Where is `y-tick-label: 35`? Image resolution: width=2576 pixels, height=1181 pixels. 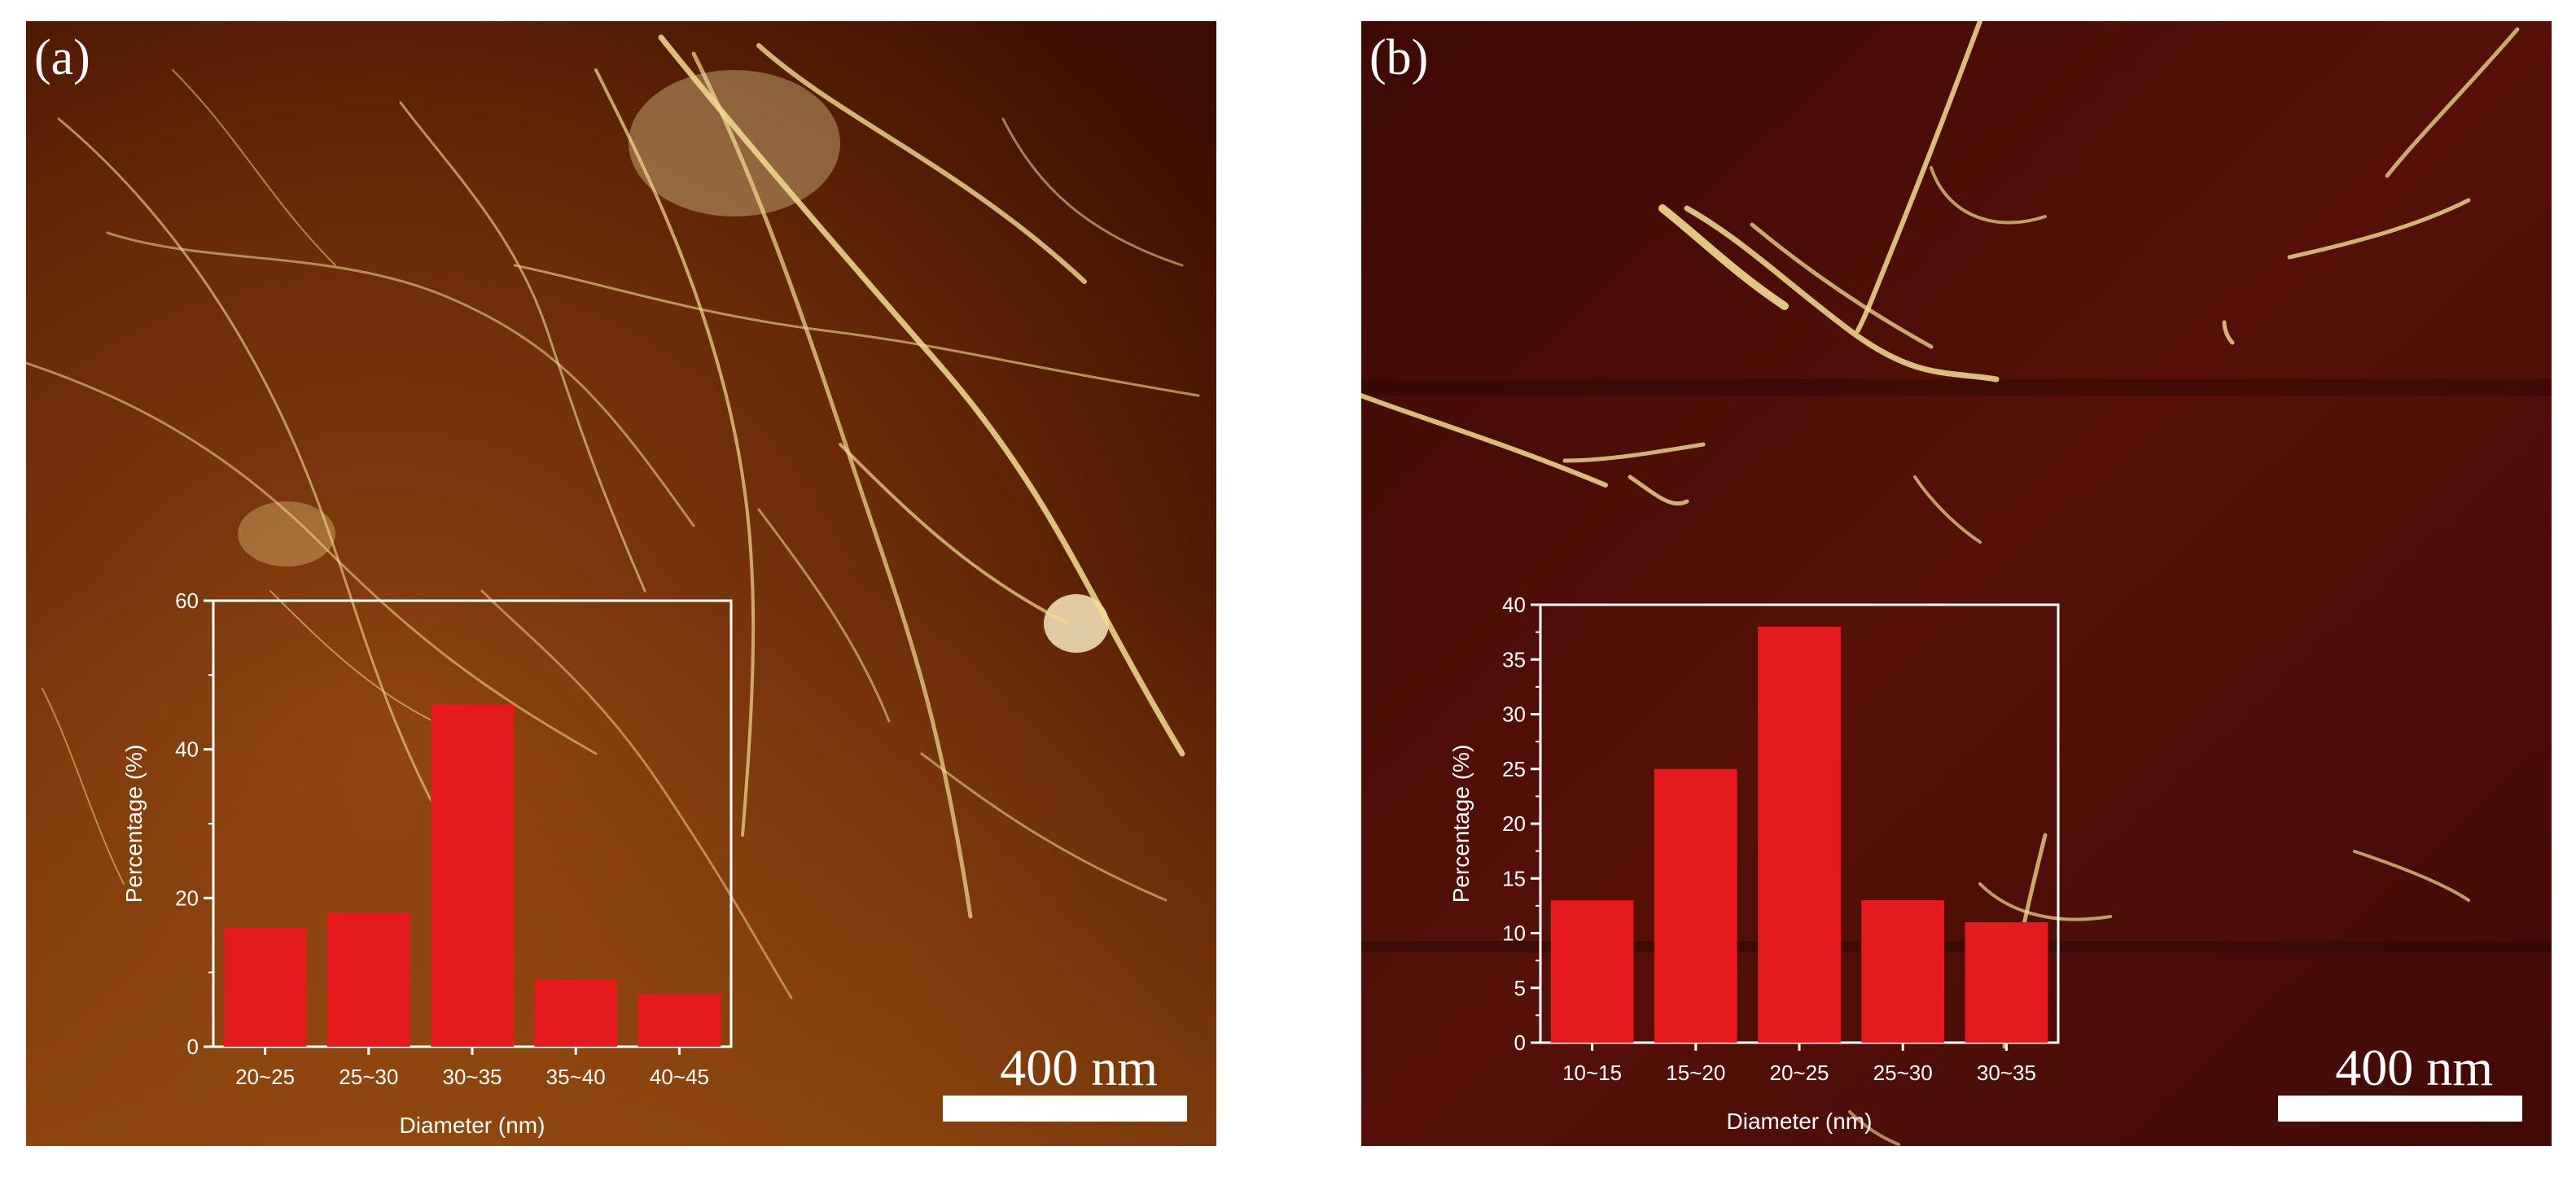
y-tick-label: 35 is located at coordinates (1514, 659).